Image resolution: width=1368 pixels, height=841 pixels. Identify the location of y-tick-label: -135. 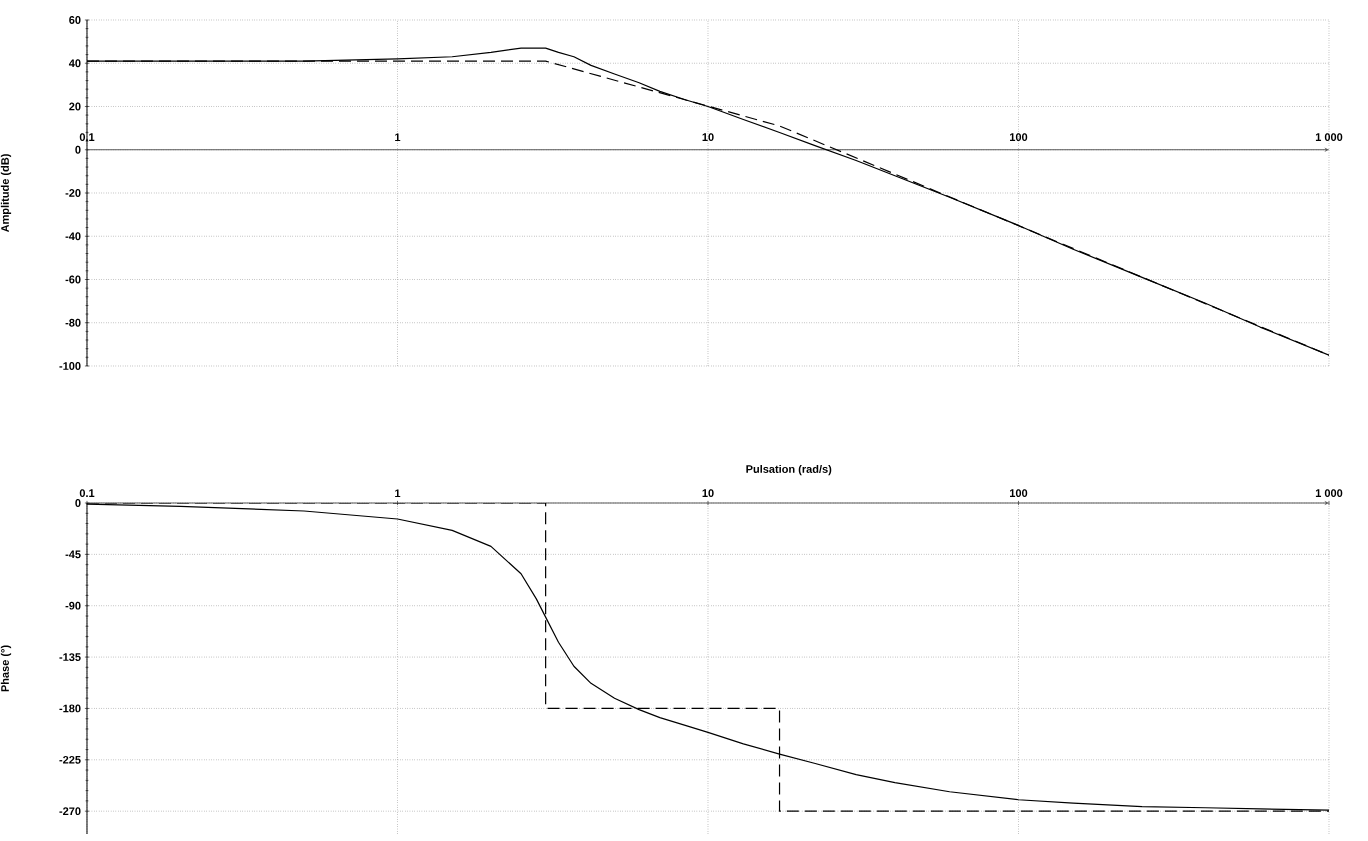
(70, 657).